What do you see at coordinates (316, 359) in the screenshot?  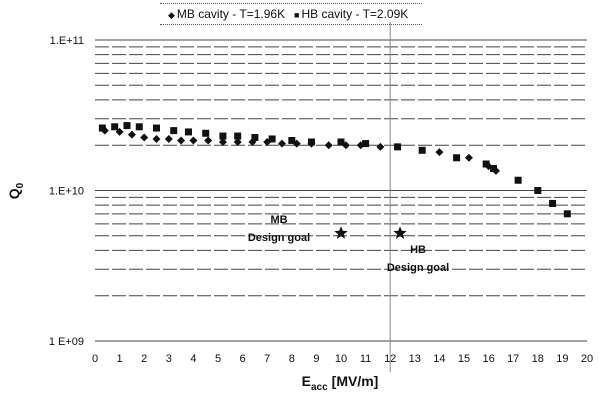 I see `x-tick-label: 9` at bounding box center [316, 359].